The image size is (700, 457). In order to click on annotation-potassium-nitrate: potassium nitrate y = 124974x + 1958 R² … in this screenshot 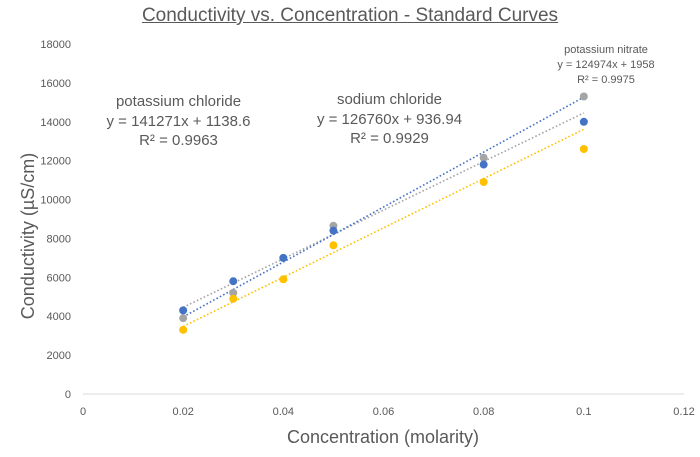, I will do `click(606, 65)`.